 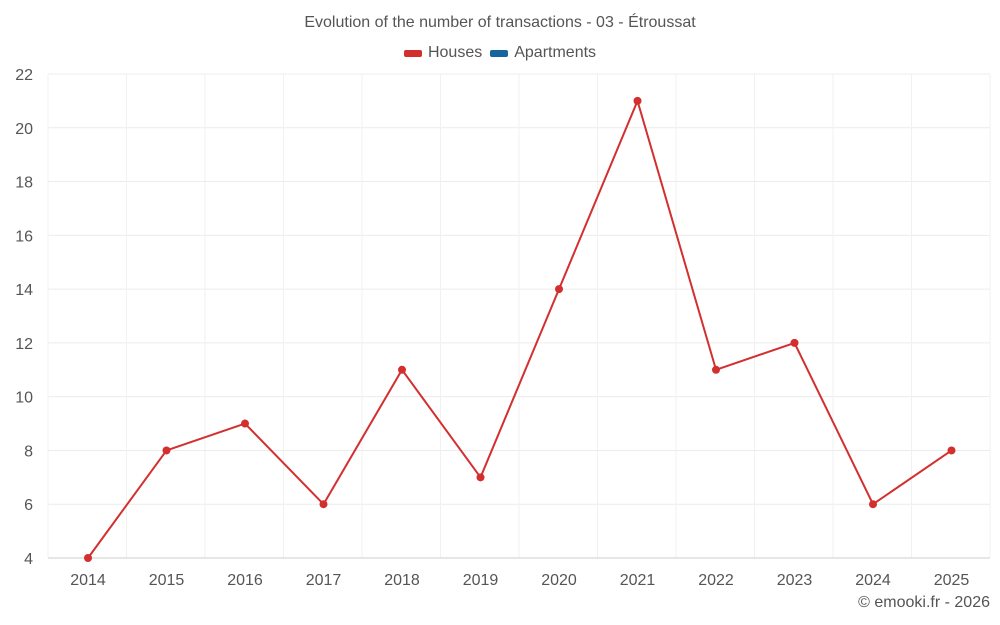 What do you see at coordinates (873, 580) in the screenshot?
I see `x-tick-label-2024: 2024` at bounding box center [873, 580].